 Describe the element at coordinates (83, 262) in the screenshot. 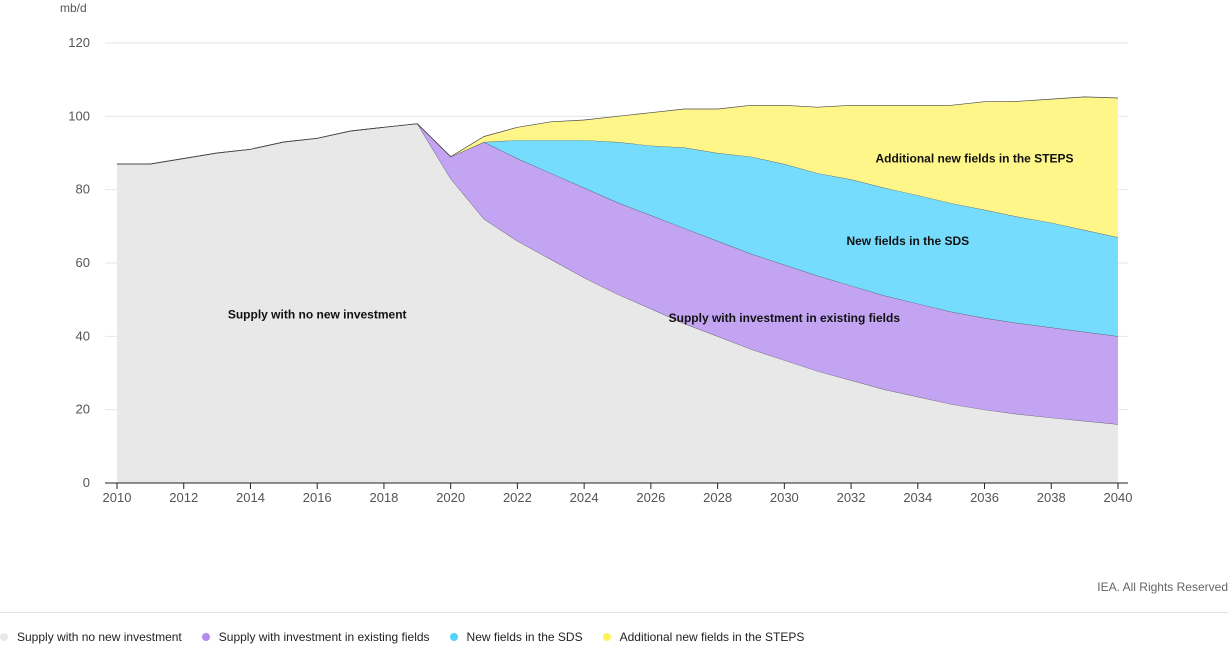

I see `y-tick-label: 60` at that location.